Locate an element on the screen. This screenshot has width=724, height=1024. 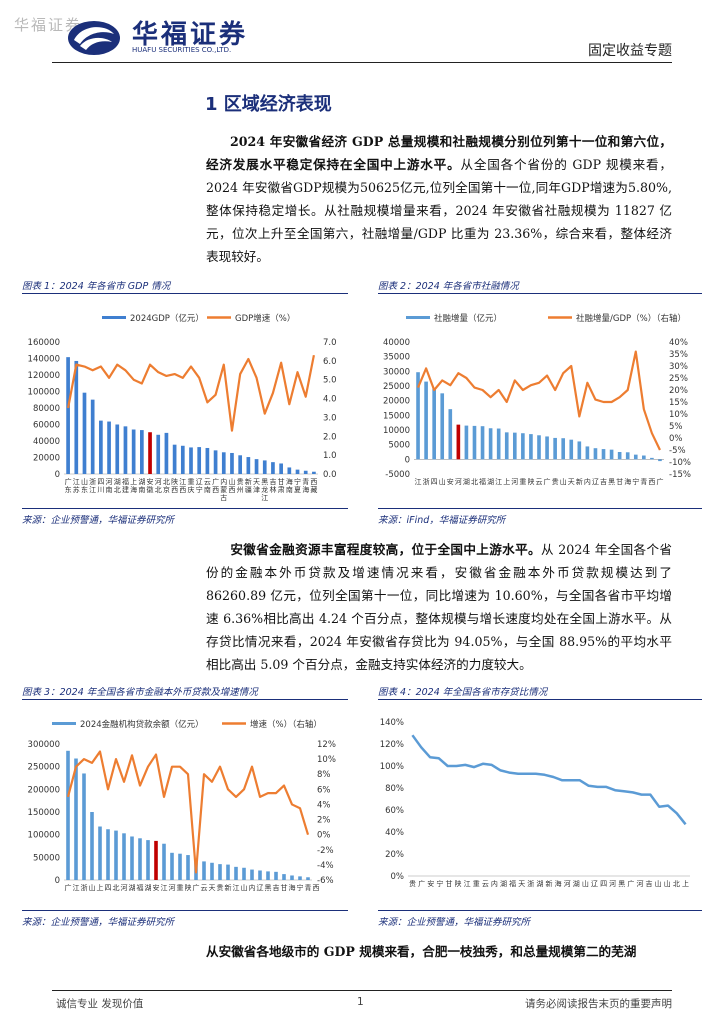
y-right-tick-label: 10% is located at coordinates (326, 760).